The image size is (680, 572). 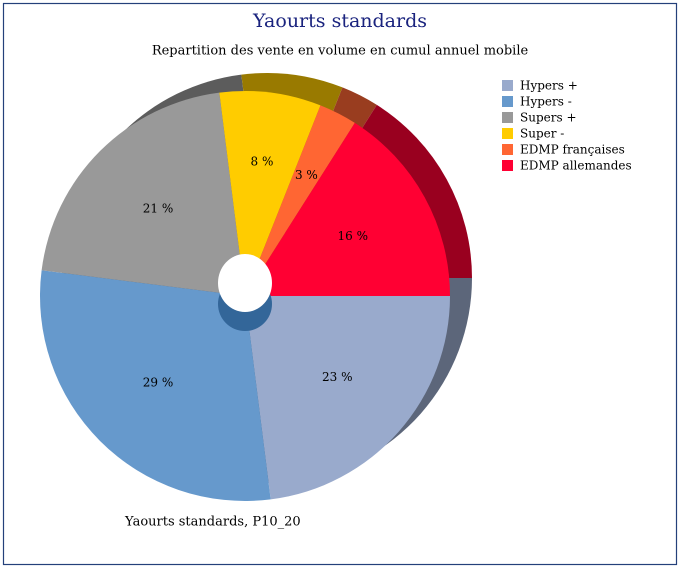 What do you see at coordinates (158, 209) in the screenshot?
I see `data-label: 21 %` at bounding box center [158, 209].